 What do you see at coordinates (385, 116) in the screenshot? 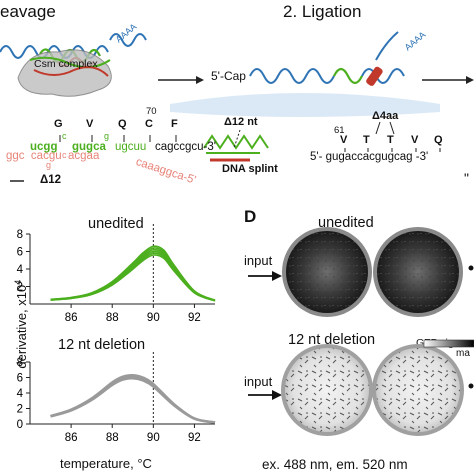
I see `delta4aa-label: Δ4aa` at bounding box center [385, 116].